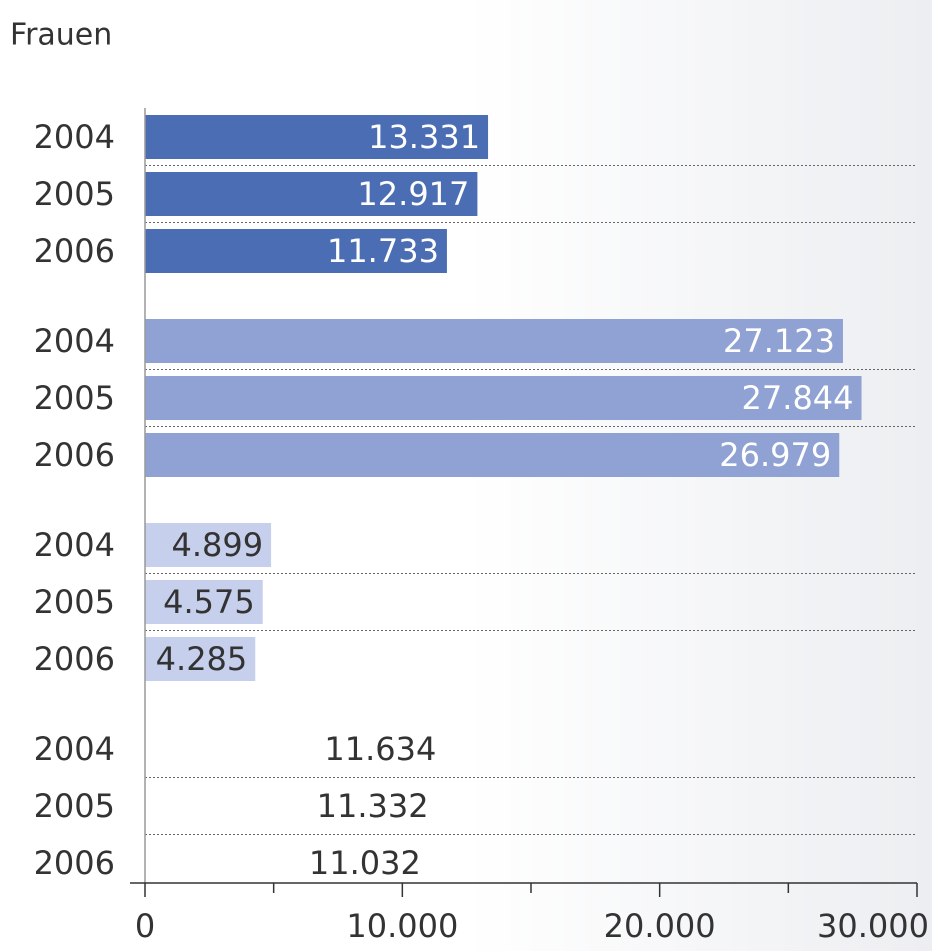 This screenshot has width=932, height=951. I want to click on x-tick-label: 20.000, so click(660, 926).